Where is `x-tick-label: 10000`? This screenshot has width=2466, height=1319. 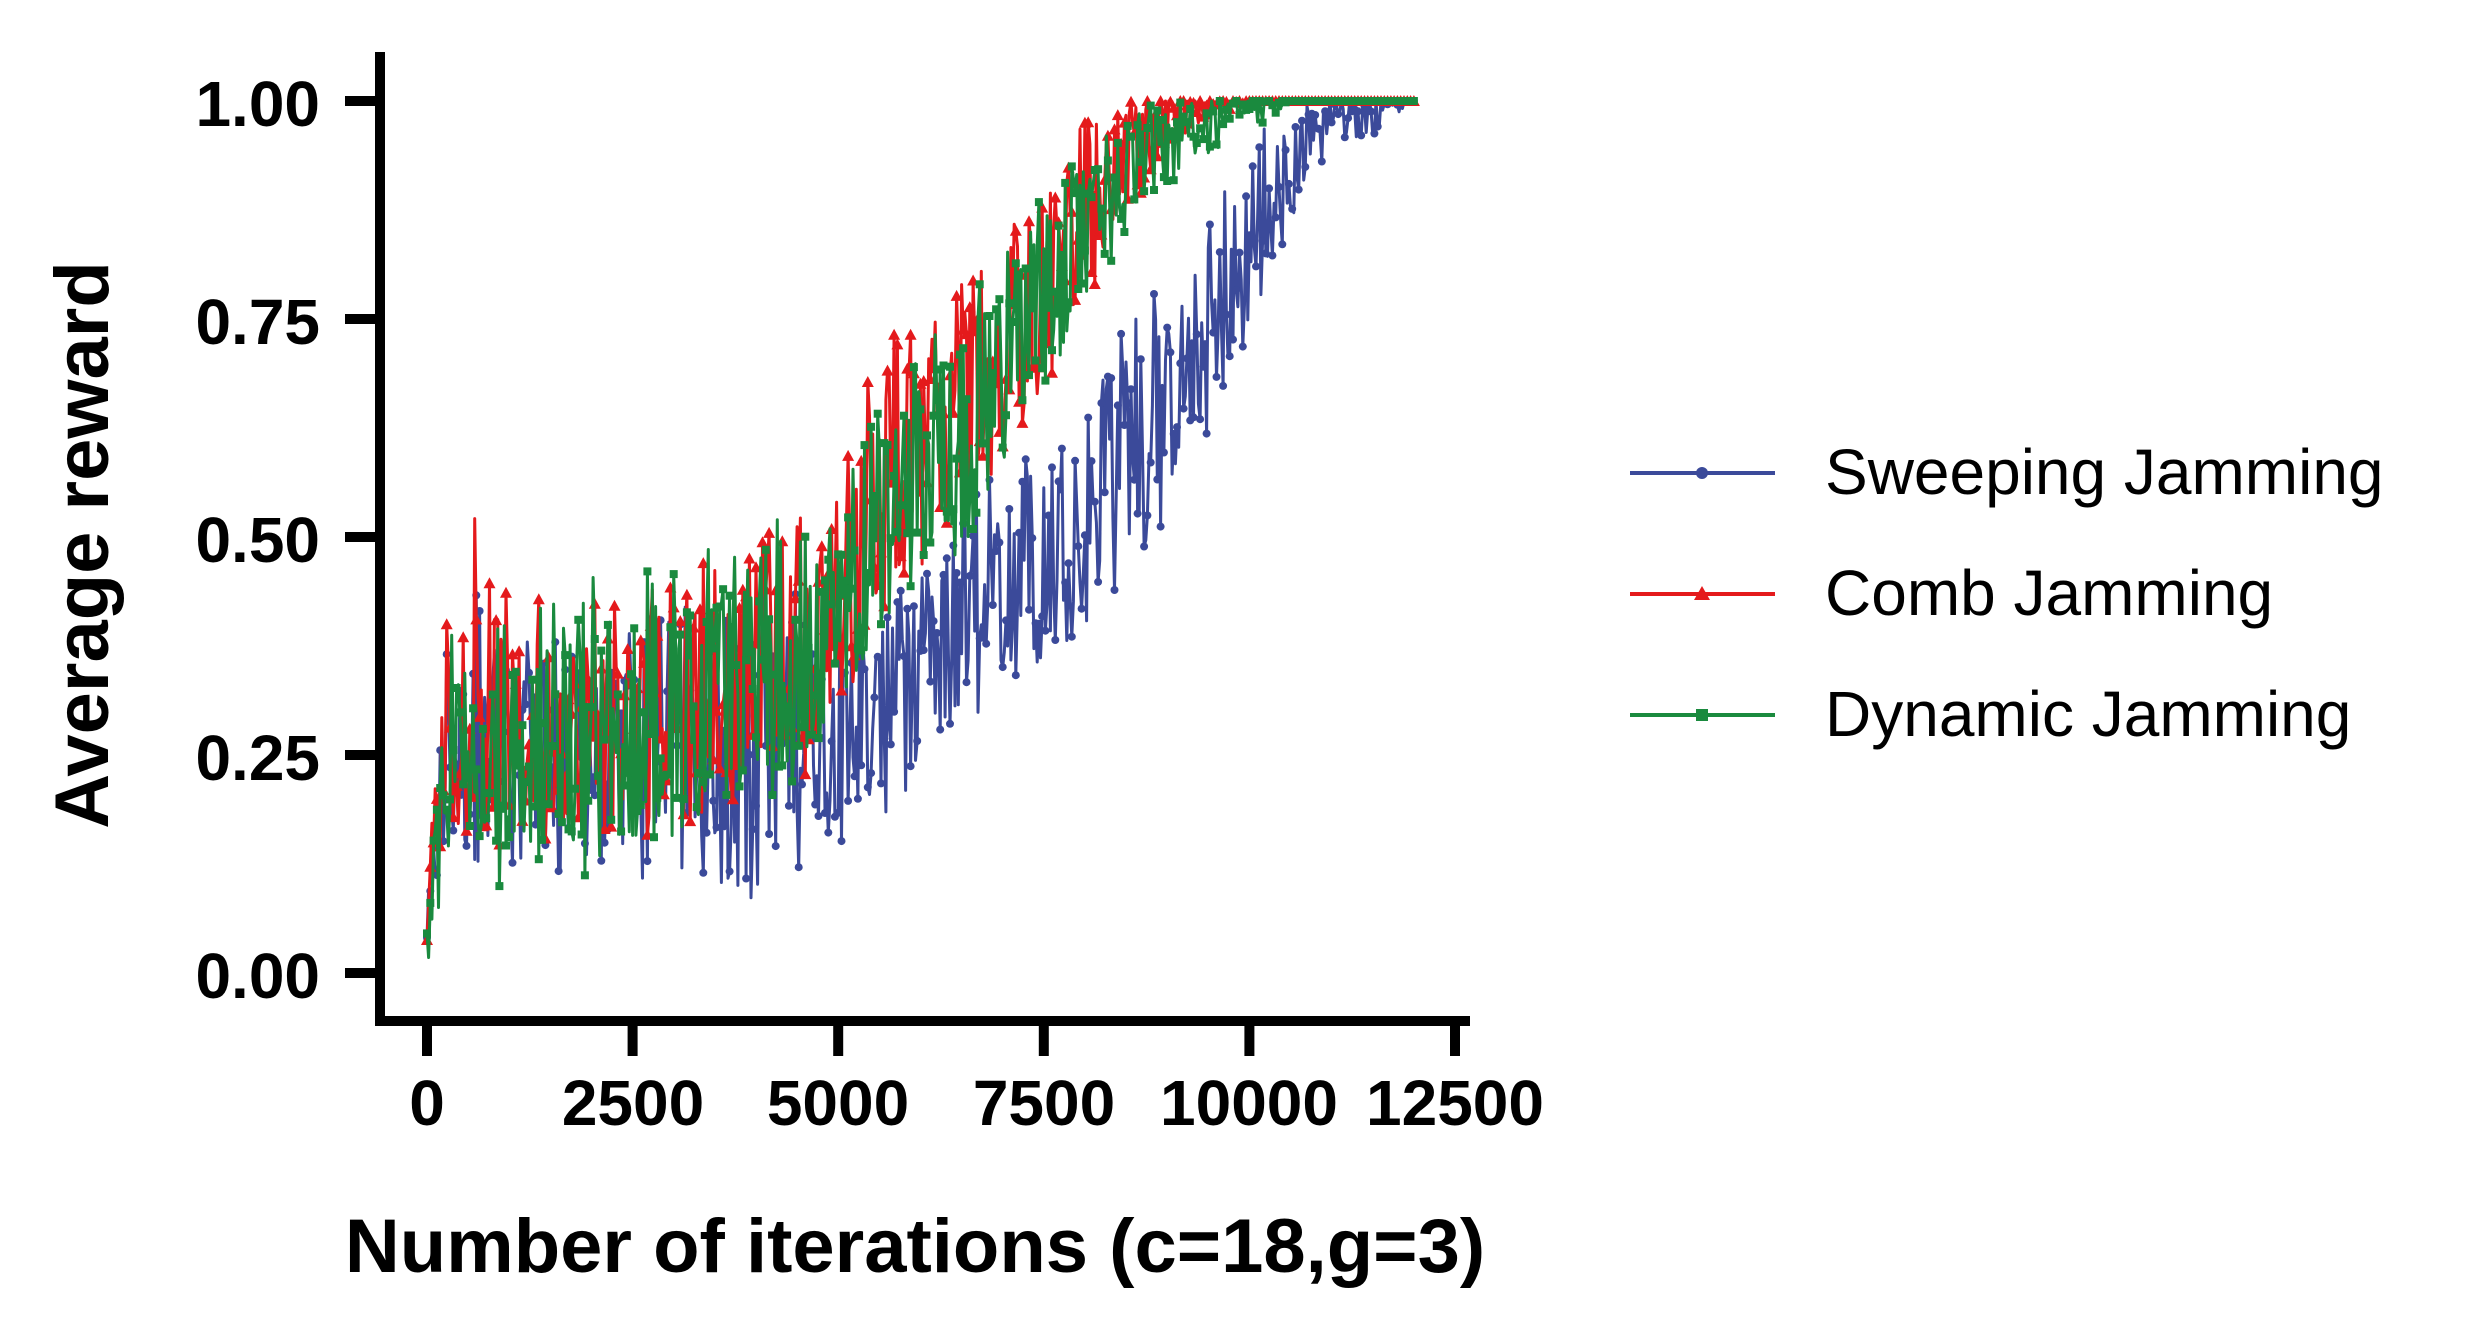 x-tick-label: 10000 is located at coordinates (1249, 1103).